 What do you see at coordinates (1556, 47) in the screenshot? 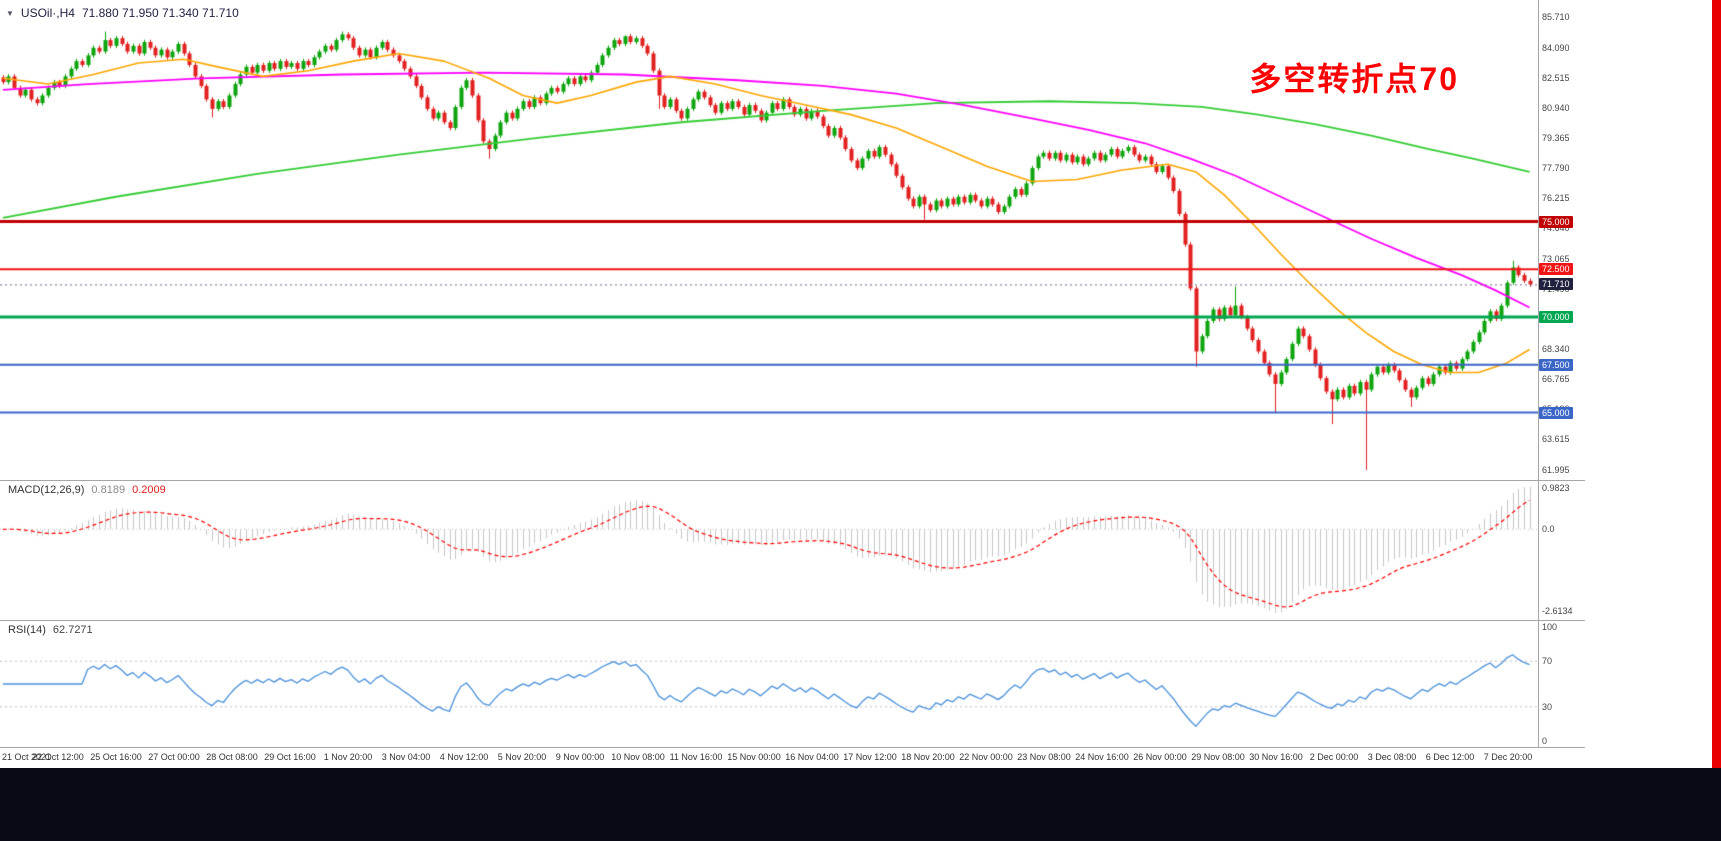
I see `axis-label: 84.090` at bounding box center [1556, 47].